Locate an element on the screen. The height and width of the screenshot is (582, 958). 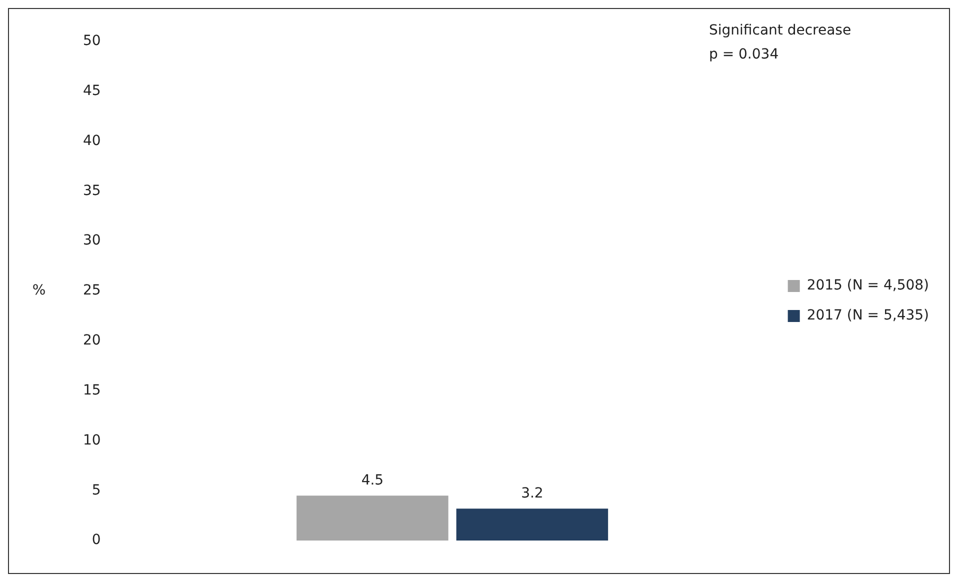
y-tick-label: 35 is located at coordinates (91, 190).